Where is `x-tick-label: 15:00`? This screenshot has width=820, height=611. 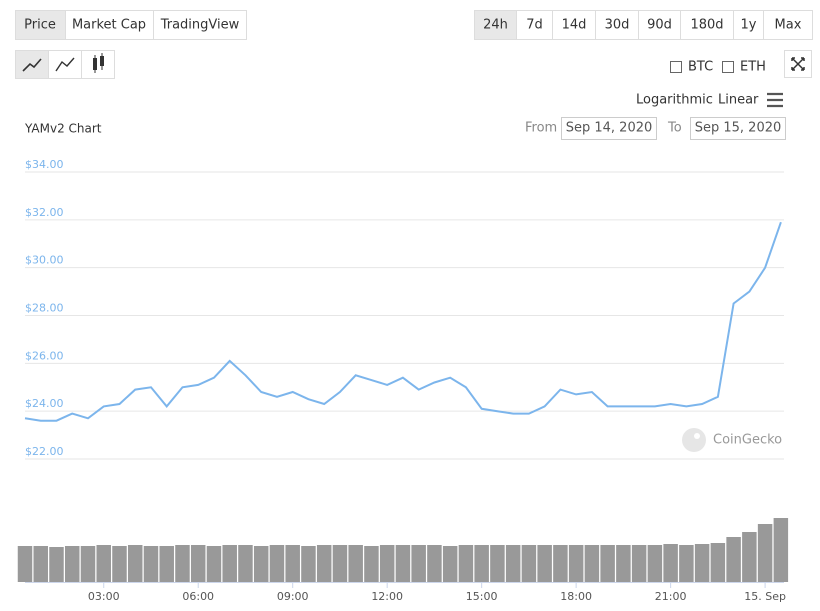 x-tick-label: 15:00 is located at coordinates (482, 596).